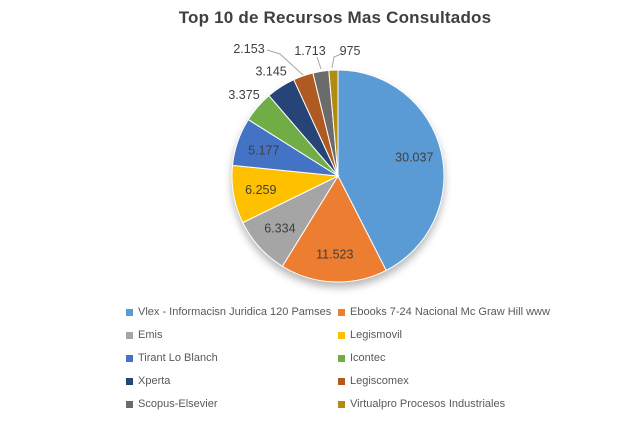 The image size is (640, 424). I want to click on legend-item-6: Icontec, so click(361, 358).